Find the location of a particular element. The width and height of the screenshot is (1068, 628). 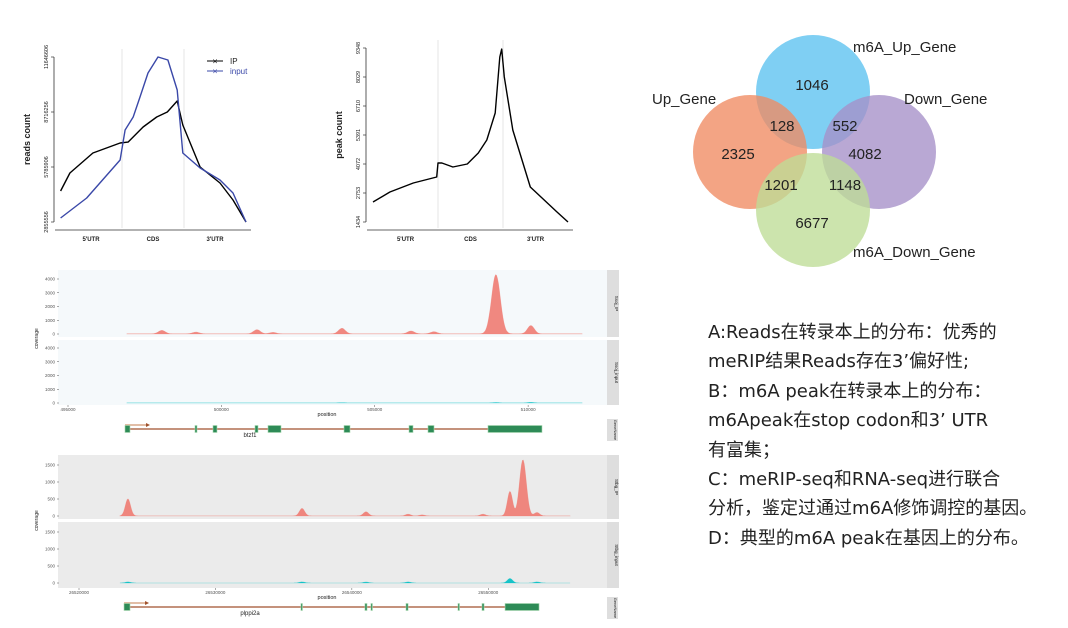

venn-overlap-count: 1148 is located at coordinates (845, 185).